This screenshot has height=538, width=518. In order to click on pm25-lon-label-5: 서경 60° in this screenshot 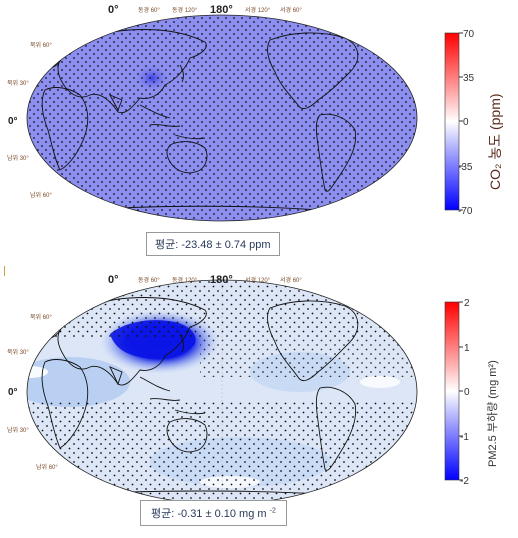, I will do `click(291, 280)`.